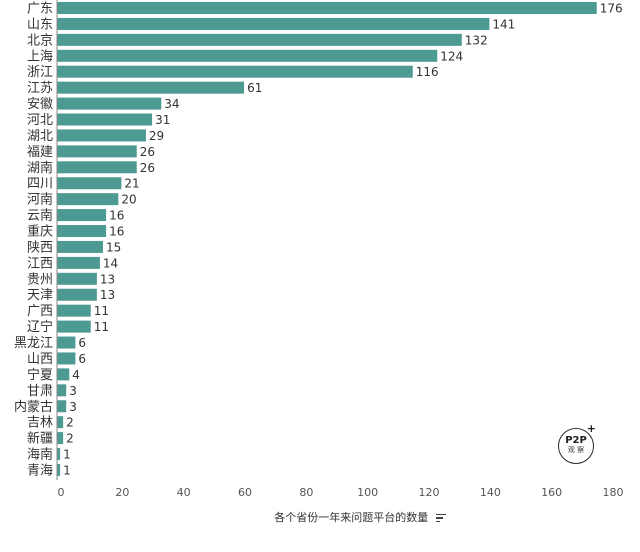 This screenshot has width=640, height=552. Describe the element at coordinates (40, 216) in the screenshot. I see `category-label: 云南` at that location.